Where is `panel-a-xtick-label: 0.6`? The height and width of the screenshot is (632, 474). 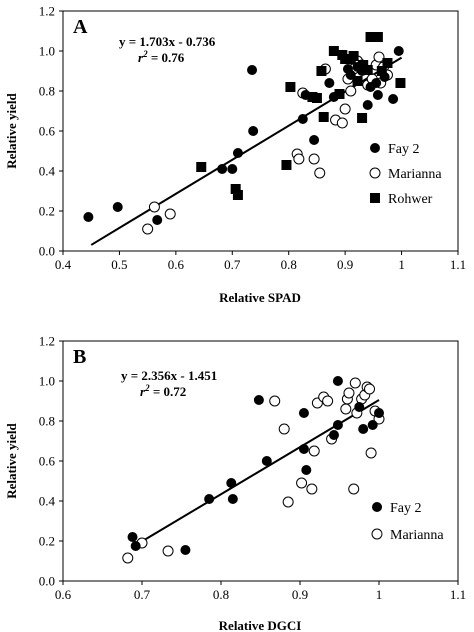 panel-a-xtick-label: 0.6 is located at coordinates (176, 264).